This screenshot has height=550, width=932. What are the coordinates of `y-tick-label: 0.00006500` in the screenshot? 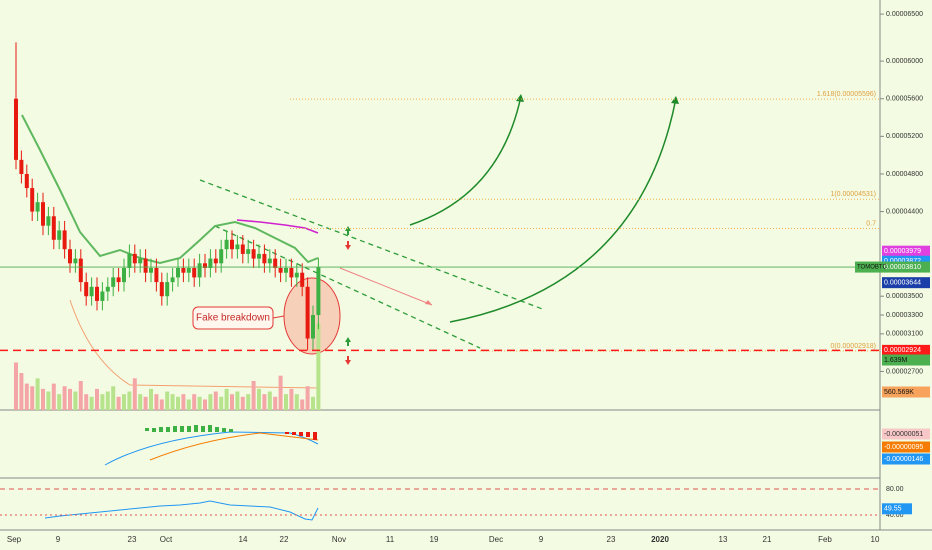 It's located at (904, 14).